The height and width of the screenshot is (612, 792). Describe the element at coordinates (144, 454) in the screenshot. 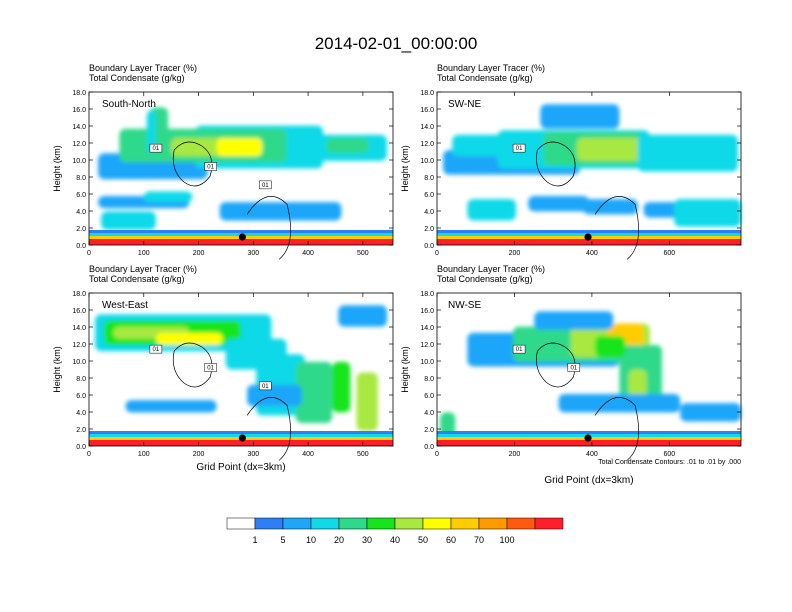

I see `x-tick-label: 100` at that location.